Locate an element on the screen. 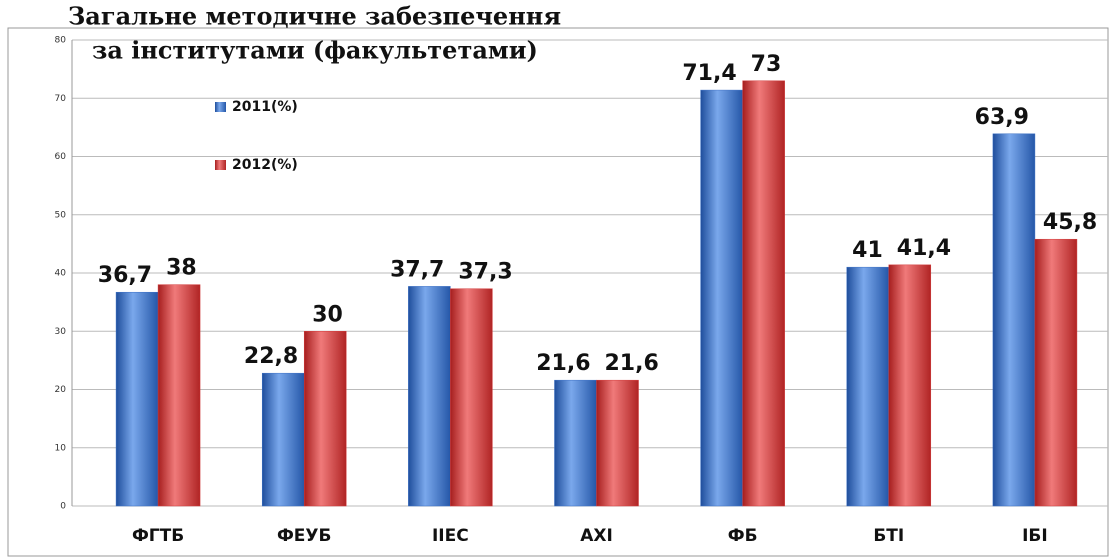  y-tick-label: 50 is located at coordinates (61, 215).